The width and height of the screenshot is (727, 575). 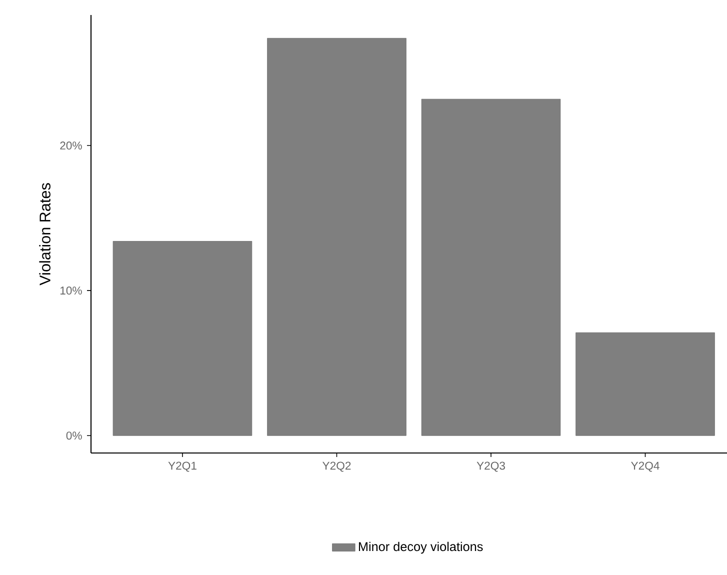 What do you see at coordinates (71, 290) in the screenshot?
I see `y-tick-label: 10%` at bounding box center [71, 290].